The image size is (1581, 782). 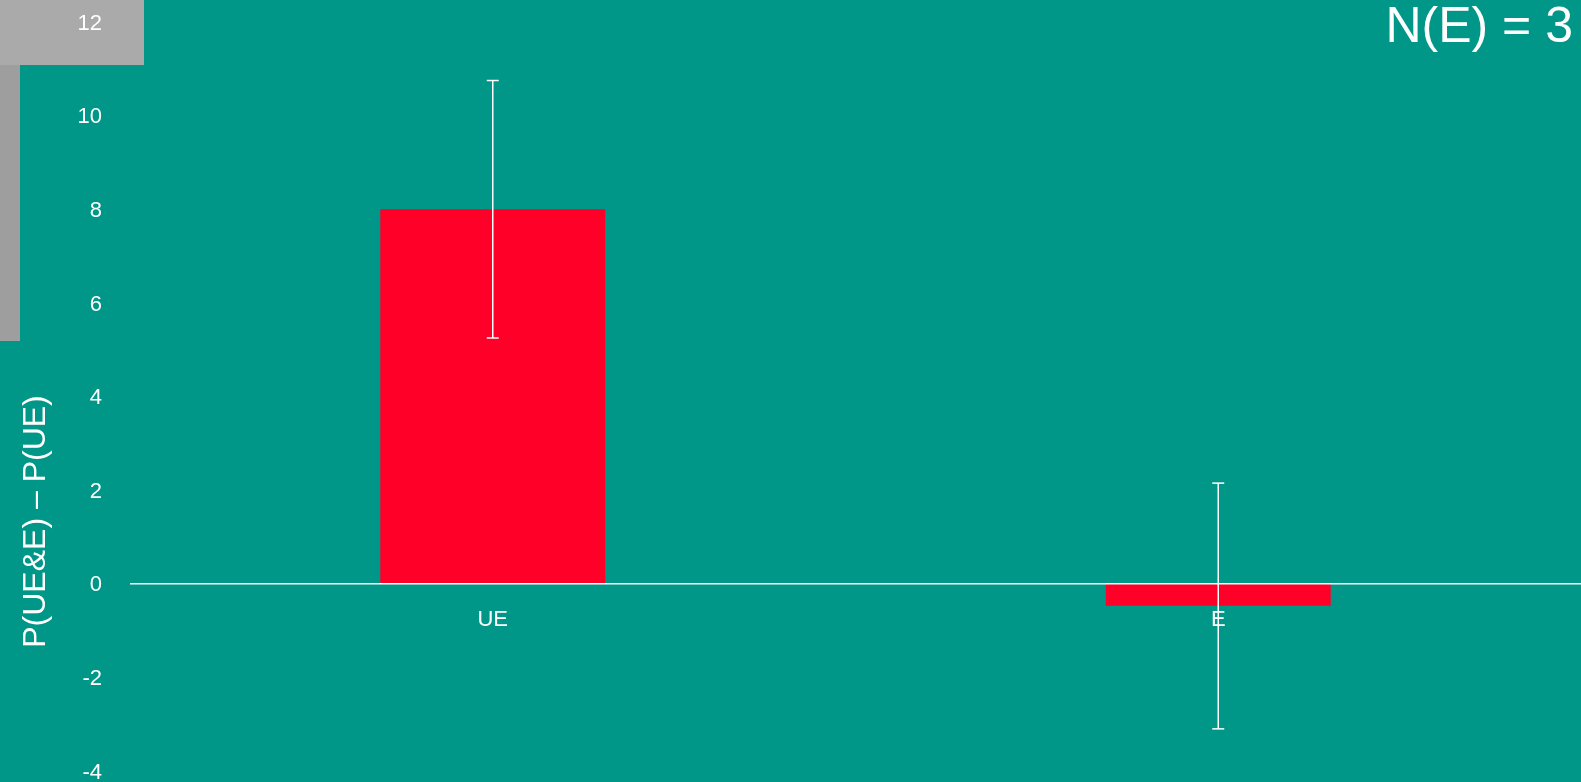 I want to click on y-tick-label: 0, so click(x=95, y=584).